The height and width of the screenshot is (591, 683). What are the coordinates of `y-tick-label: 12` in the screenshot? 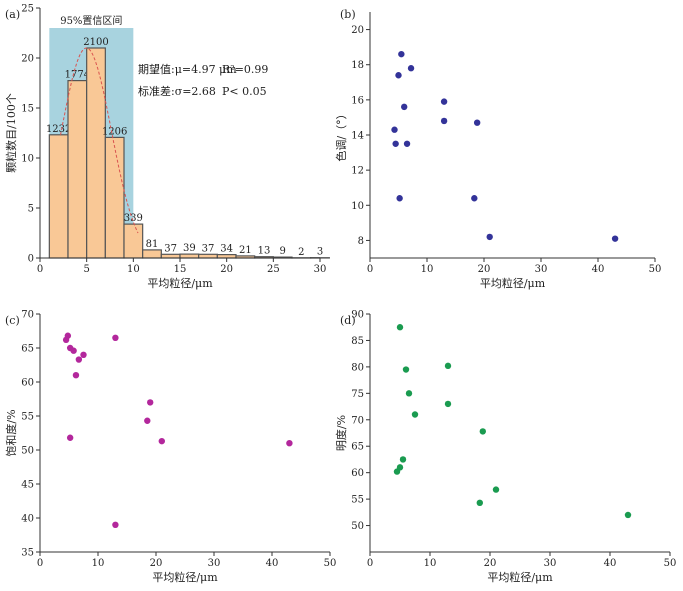 It's located at (357, 171).